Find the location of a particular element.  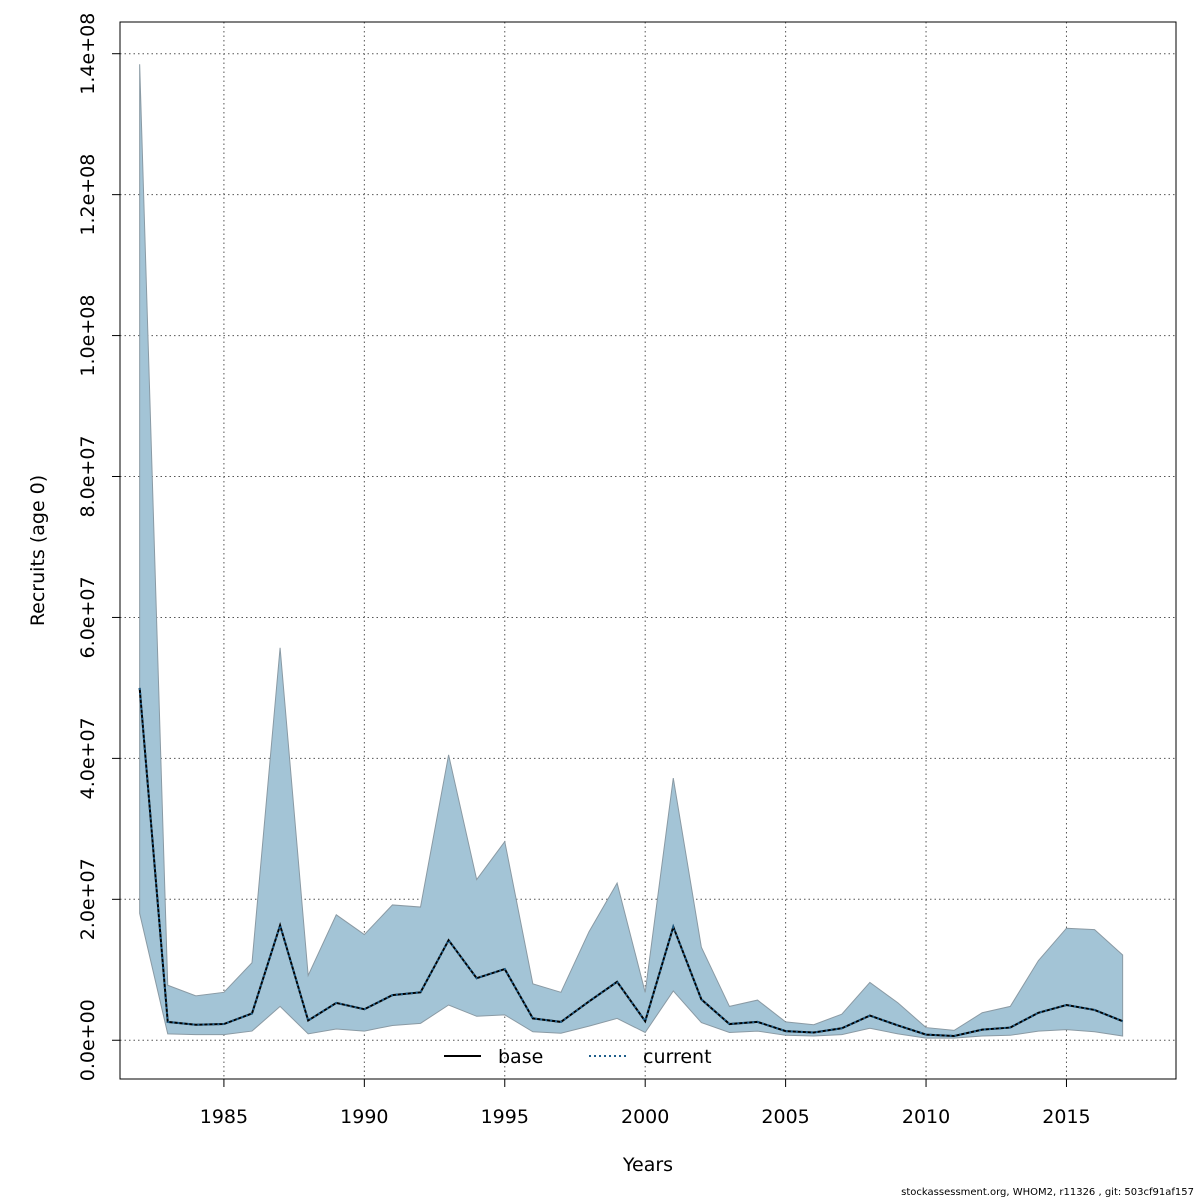

legend-label-base: base is located at coordinates (520, 1057).